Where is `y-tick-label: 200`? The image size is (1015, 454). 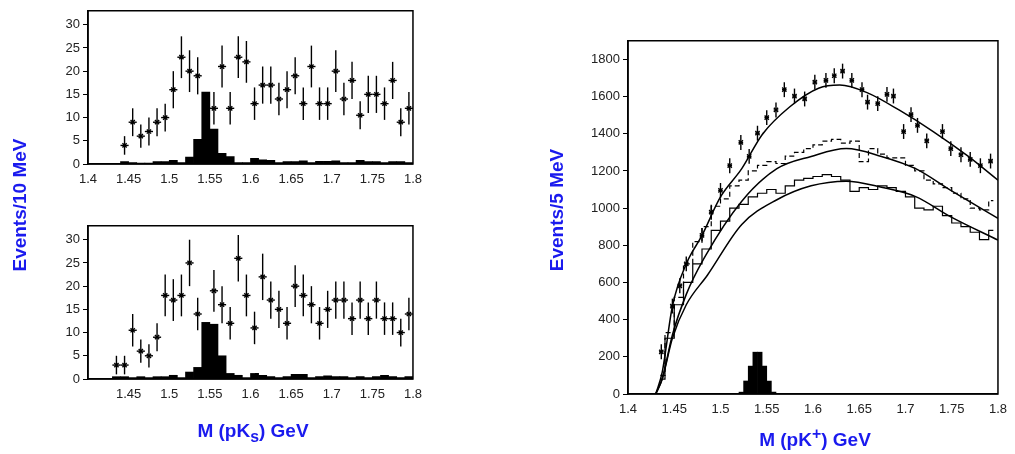
y-tick-label: 200 is located at coordinates (609, 356).